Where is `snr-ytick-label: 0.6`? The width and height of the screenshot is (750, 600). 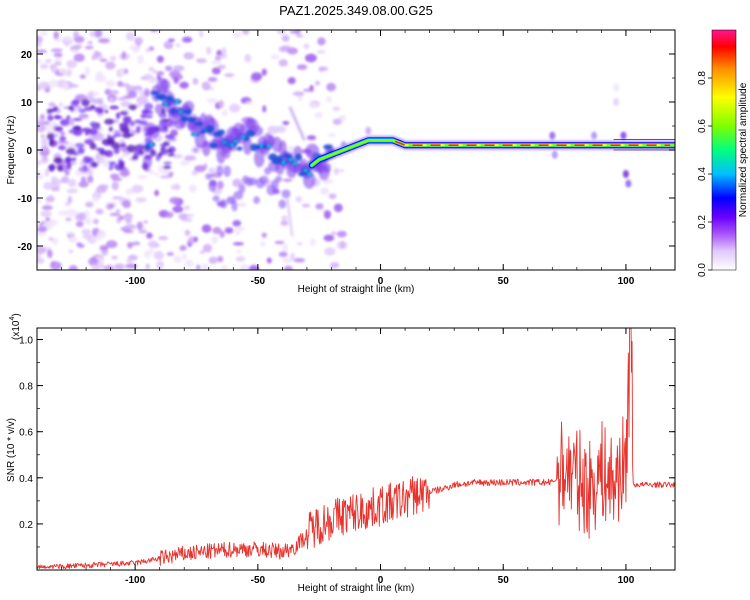 snr-ytick-label: 0.6 is located at coordinates (26, 433).